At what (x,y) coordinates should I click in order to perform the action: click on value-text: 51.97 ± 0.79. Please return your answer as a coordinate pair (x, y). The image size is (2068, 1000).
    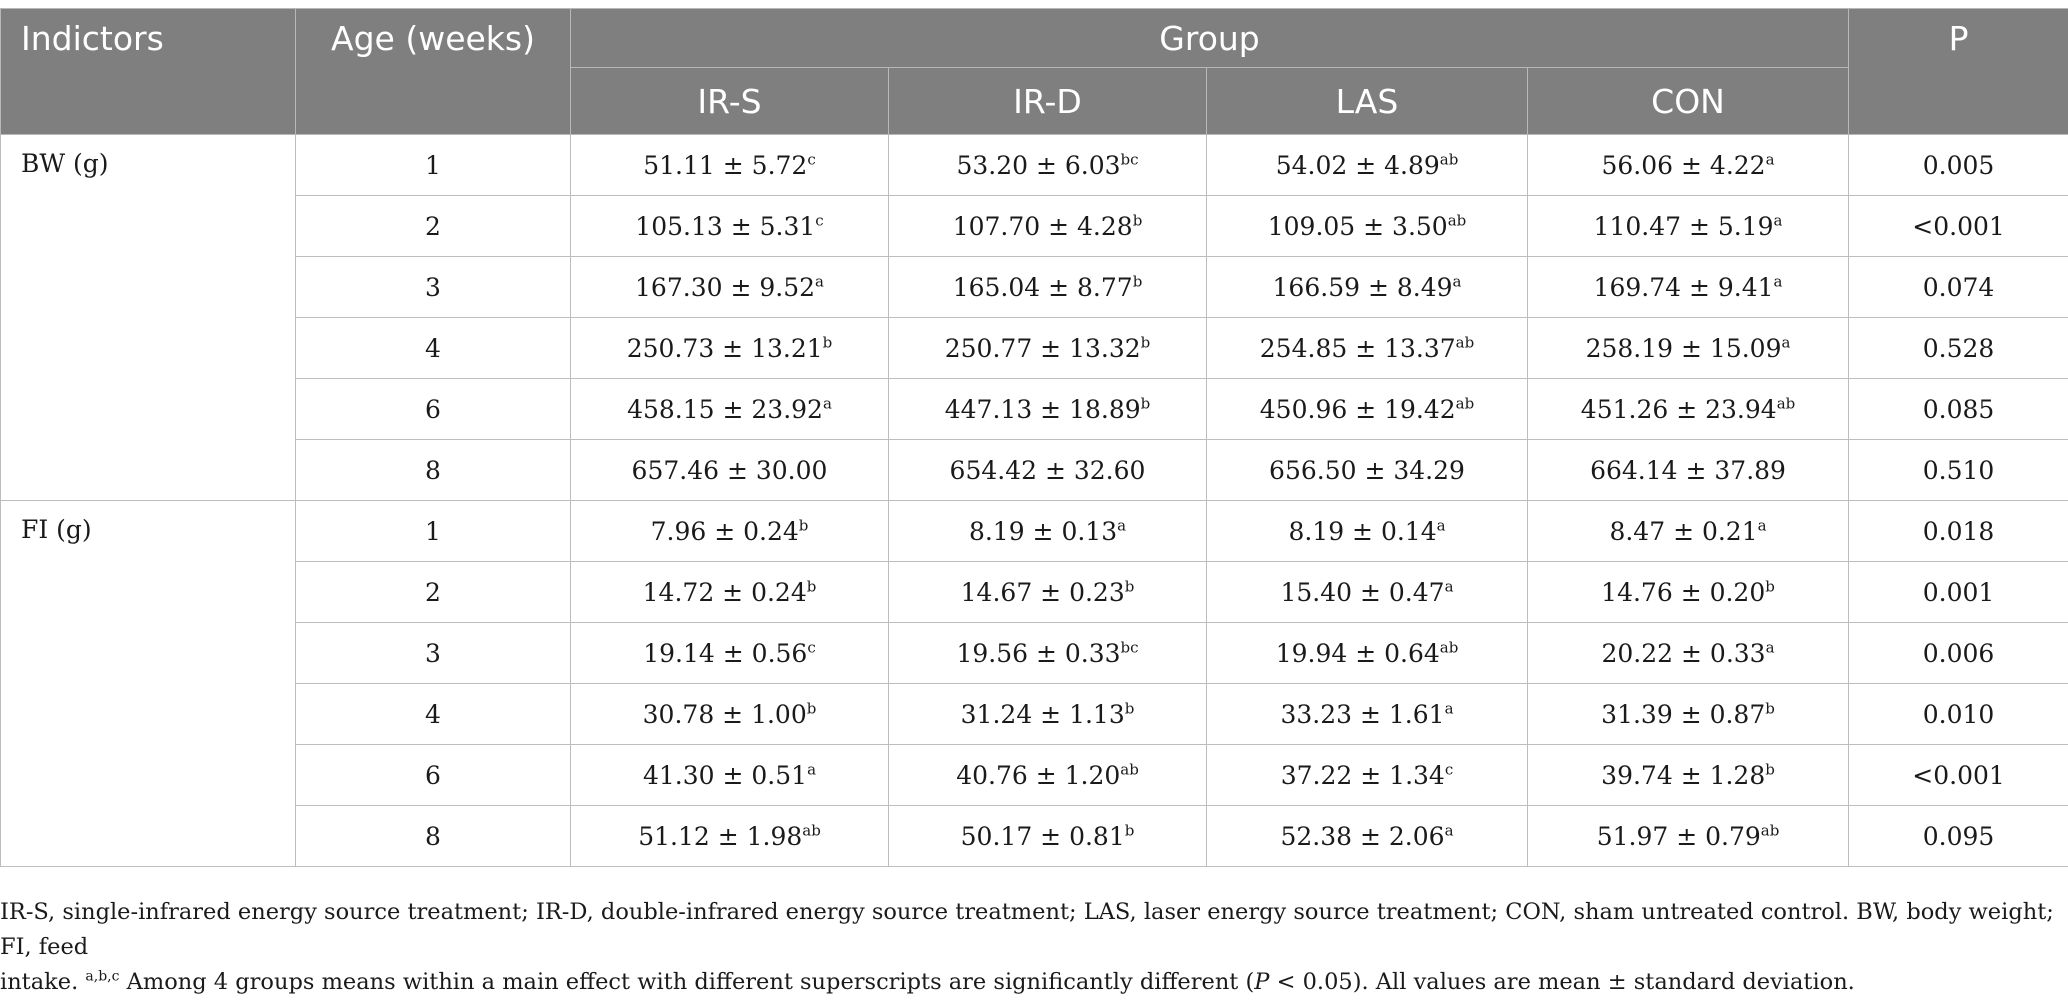
    Looking at the image, I should click on (1679, 836).